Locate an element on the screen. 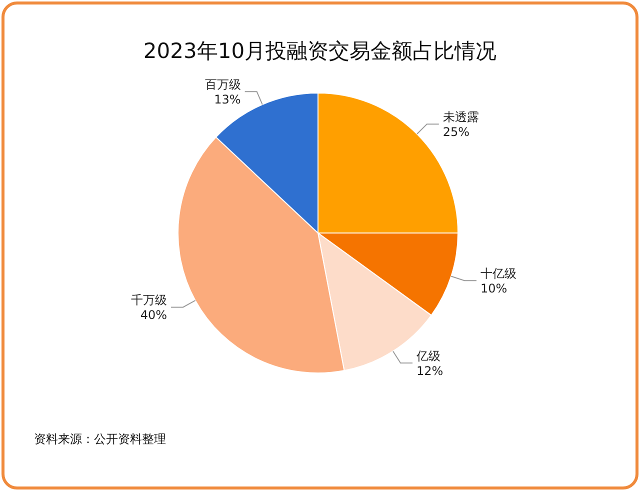 The image size is (640, 491). data-label: 12% is located at coordinates (430, 371).